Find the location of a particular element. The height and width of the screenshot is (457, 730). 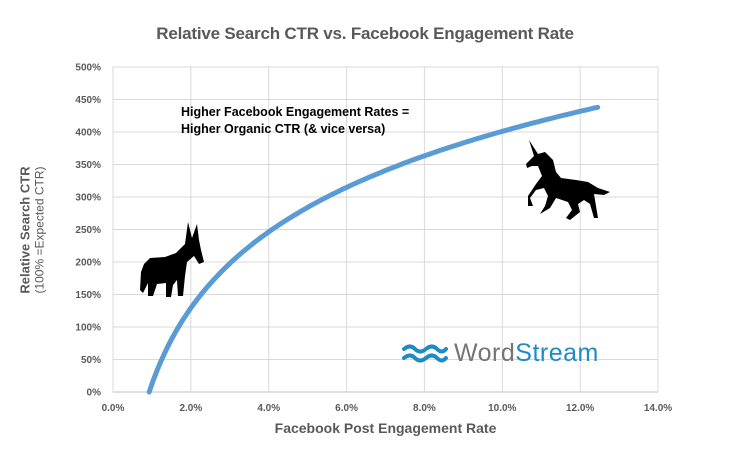

y-tick-label: 400% is located at coordinates (88, 133).